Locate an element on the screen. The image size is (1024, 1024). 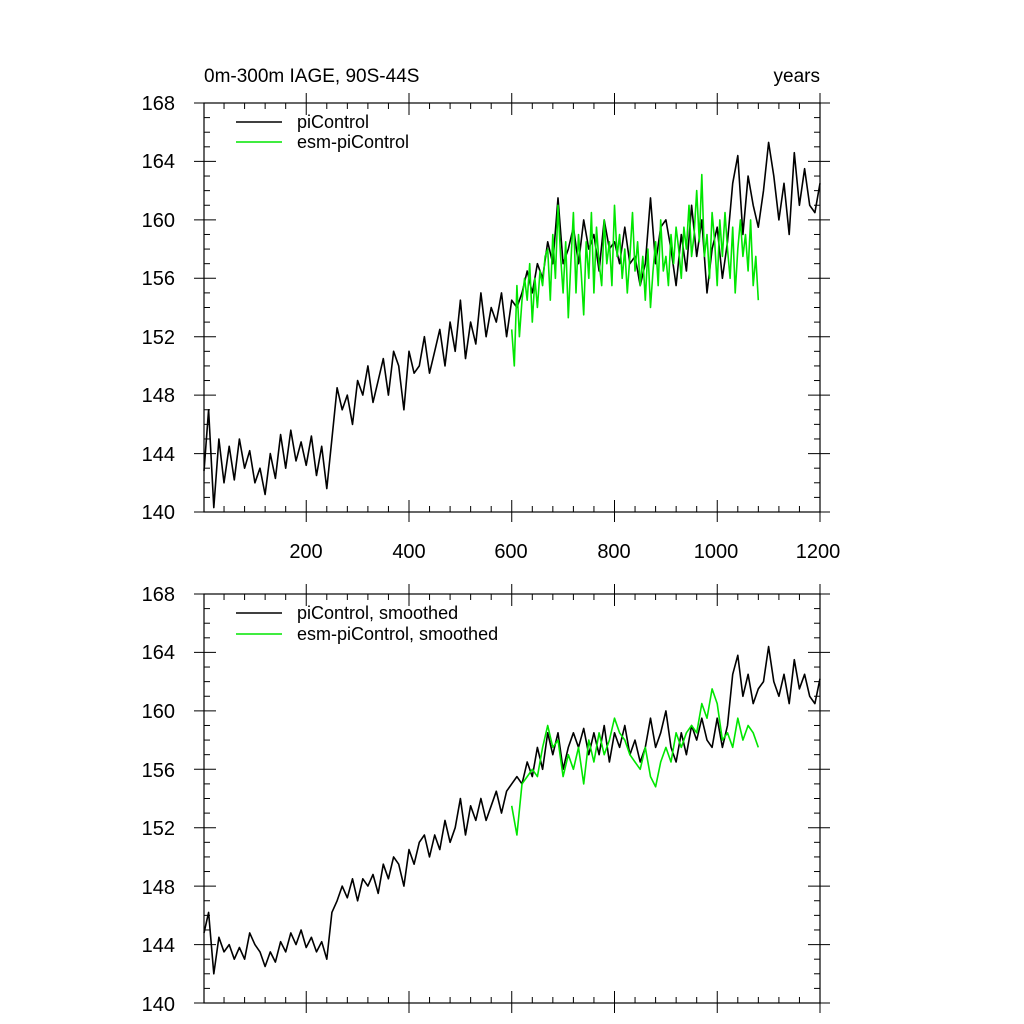
bottom-y-tick-label: 168 is located at coordinates (158, 595).